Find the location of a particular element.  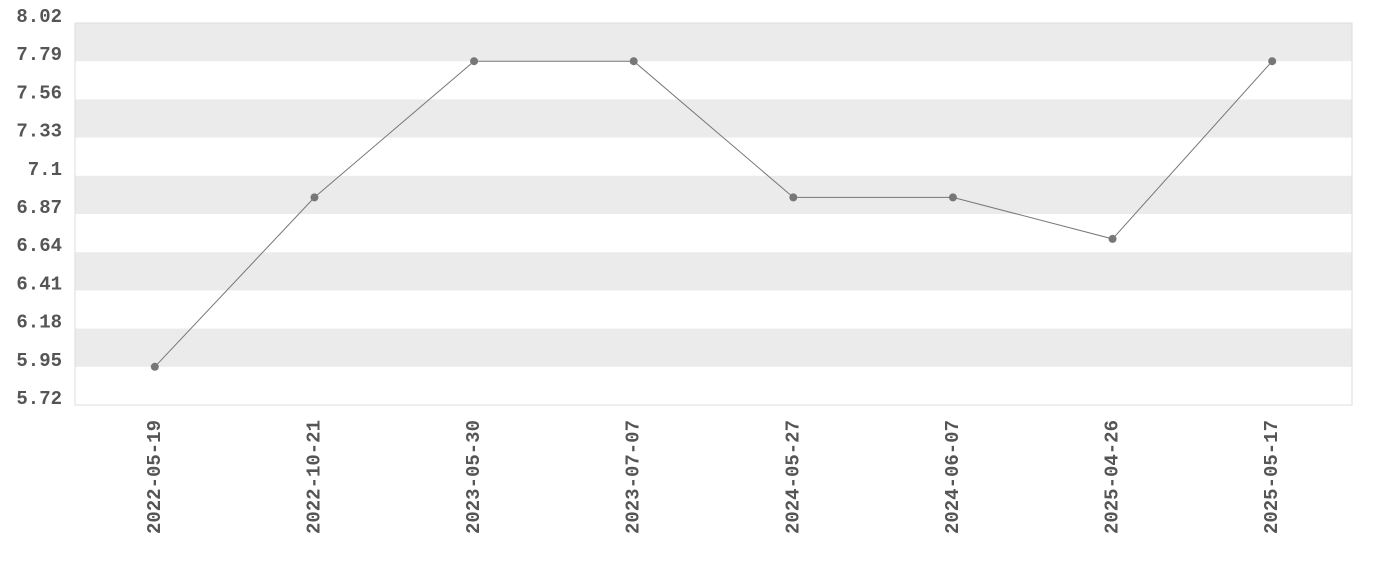

x-tick-label: 2024-05-27 is located at coordinates (793, 477).